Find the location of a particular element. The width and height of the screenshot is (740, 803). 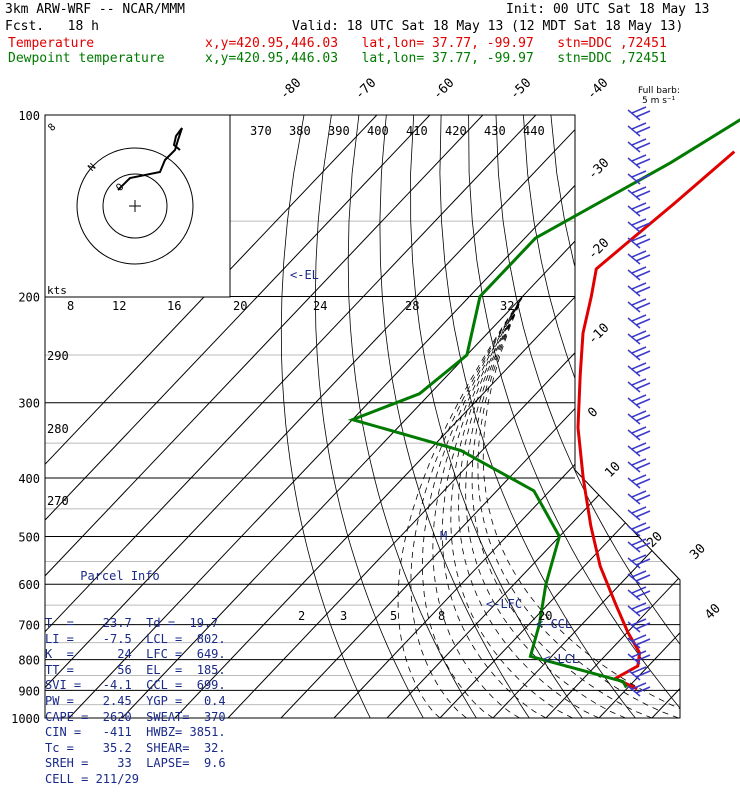

pressure-tick: 200 is located at coordinates (29, 298).